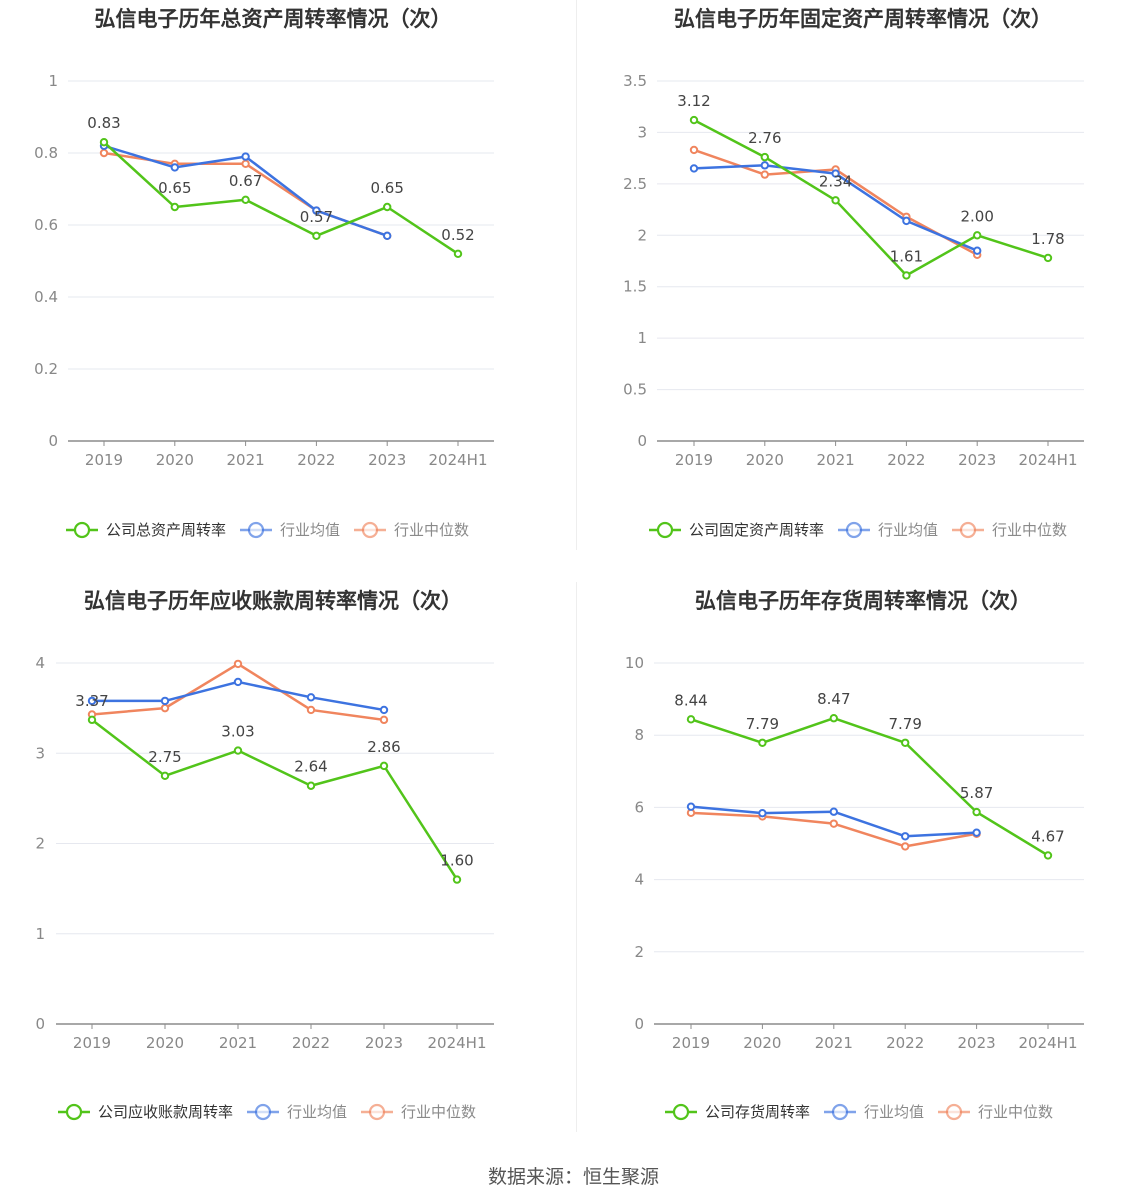 The width and height of the screenshot is (1147, 1202). Describe the element at coordinates (146, 530) in the screenshot. I see `legend-item-company-series: 公司总资产周转率` at that location.